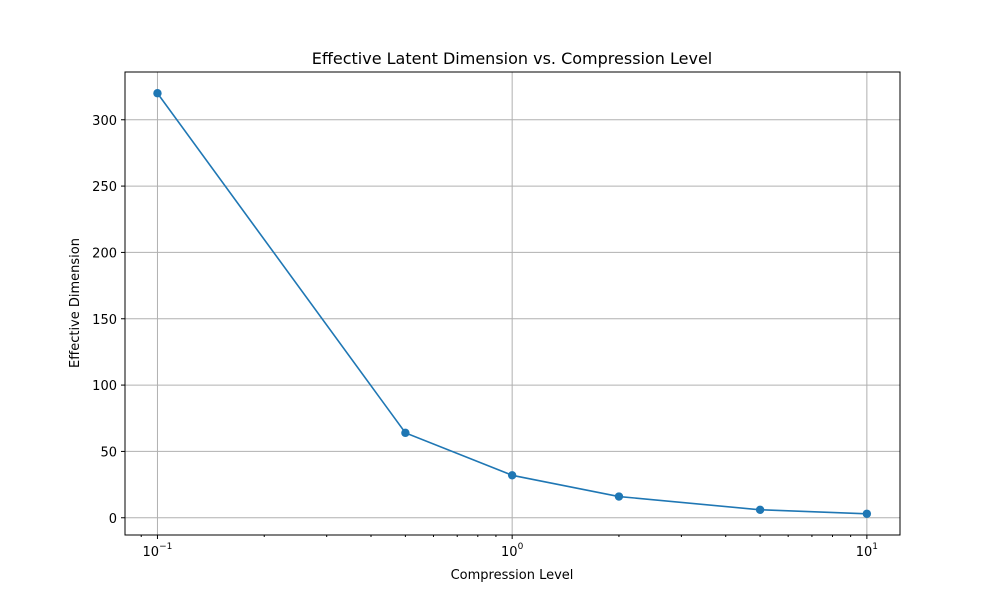 The width and height of the screenshot is (1000, 600). I want to click on x-tick-label-exponent: −1, so click(165, 547).